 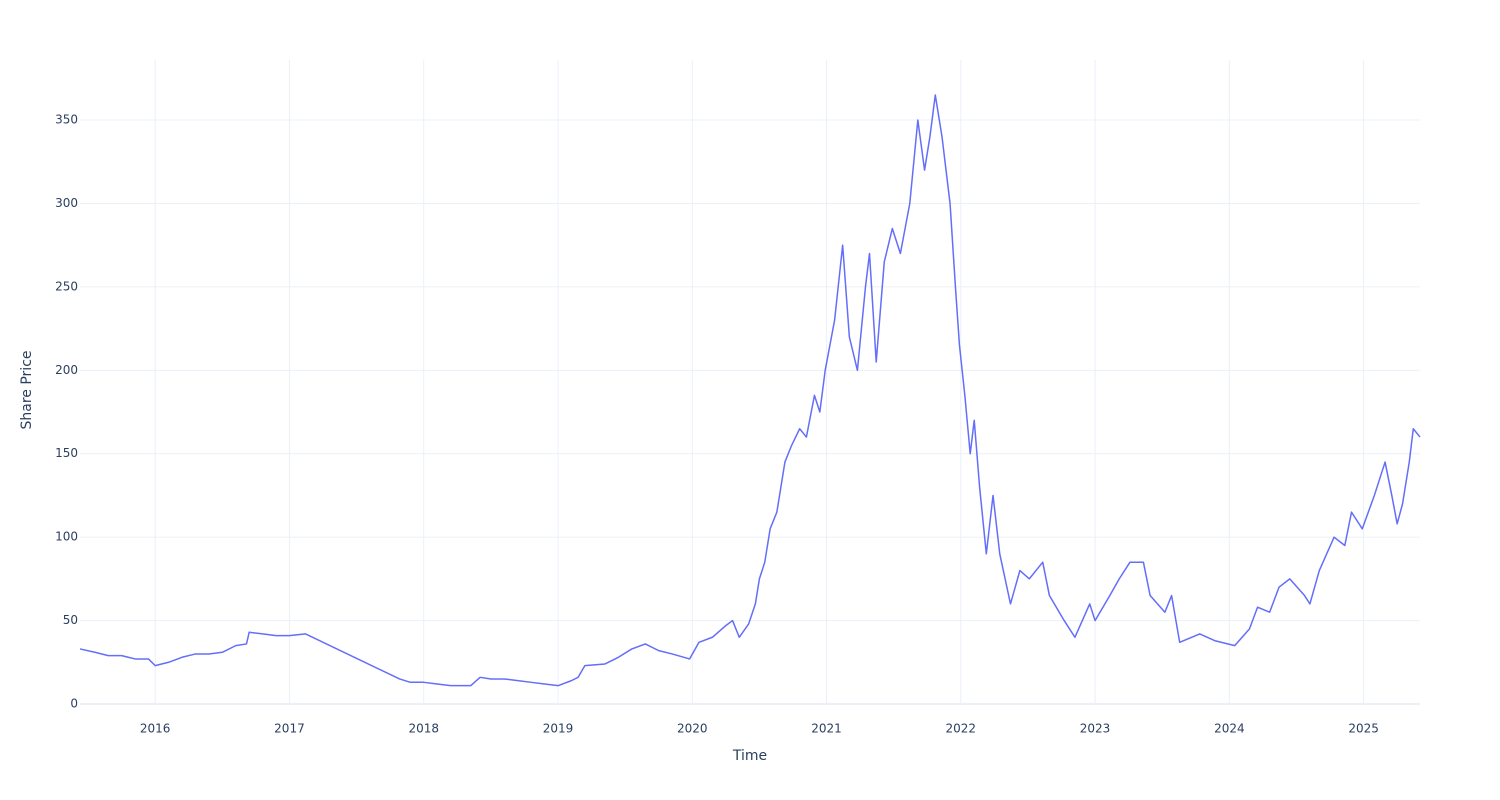 What do you see at coordinates (74, 704) in the screenshot?
I see `y-tick-label: 0` at bounding box center [74, 704].